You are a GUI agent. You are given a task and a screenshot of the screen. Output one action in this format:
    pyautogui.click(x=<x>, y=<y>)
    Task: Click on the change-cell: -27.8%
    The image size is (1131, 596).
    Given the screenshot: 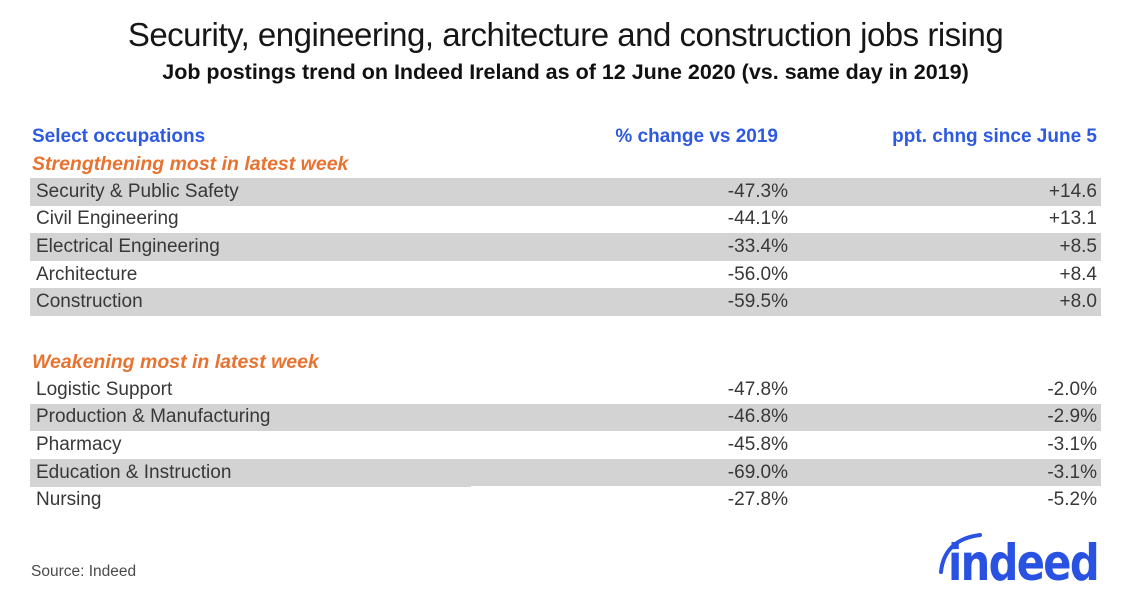 What is the action you would take?
    pyautogui.click(x=757, y=500)
    